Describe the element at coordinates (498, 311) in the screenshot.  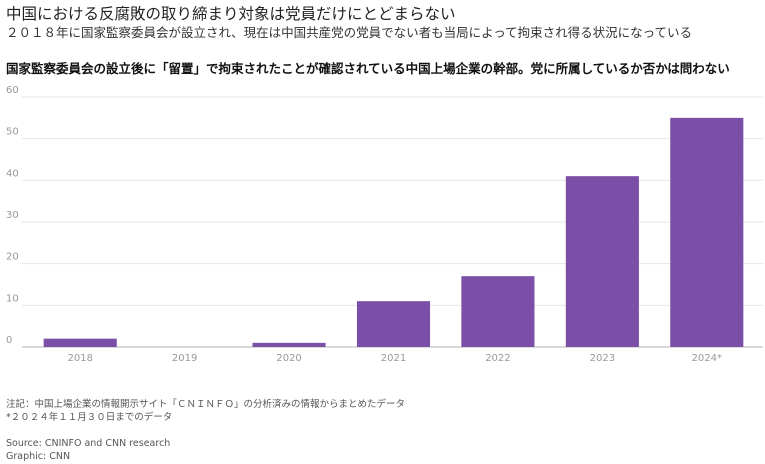
I see `bar-2022` at that location.